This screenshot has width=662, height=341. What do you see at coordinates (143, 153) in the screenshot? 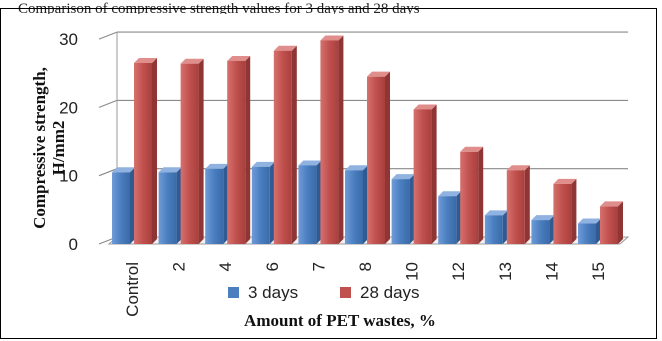
I see `bar-28-days-Control` at bounding box center [143, 153].